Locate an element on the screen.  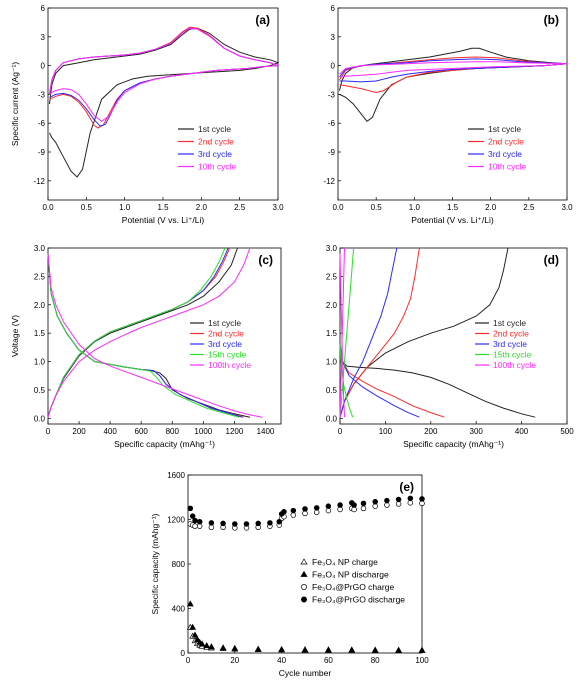
panel-c-label: (c) is located at coordinates (265, 260).